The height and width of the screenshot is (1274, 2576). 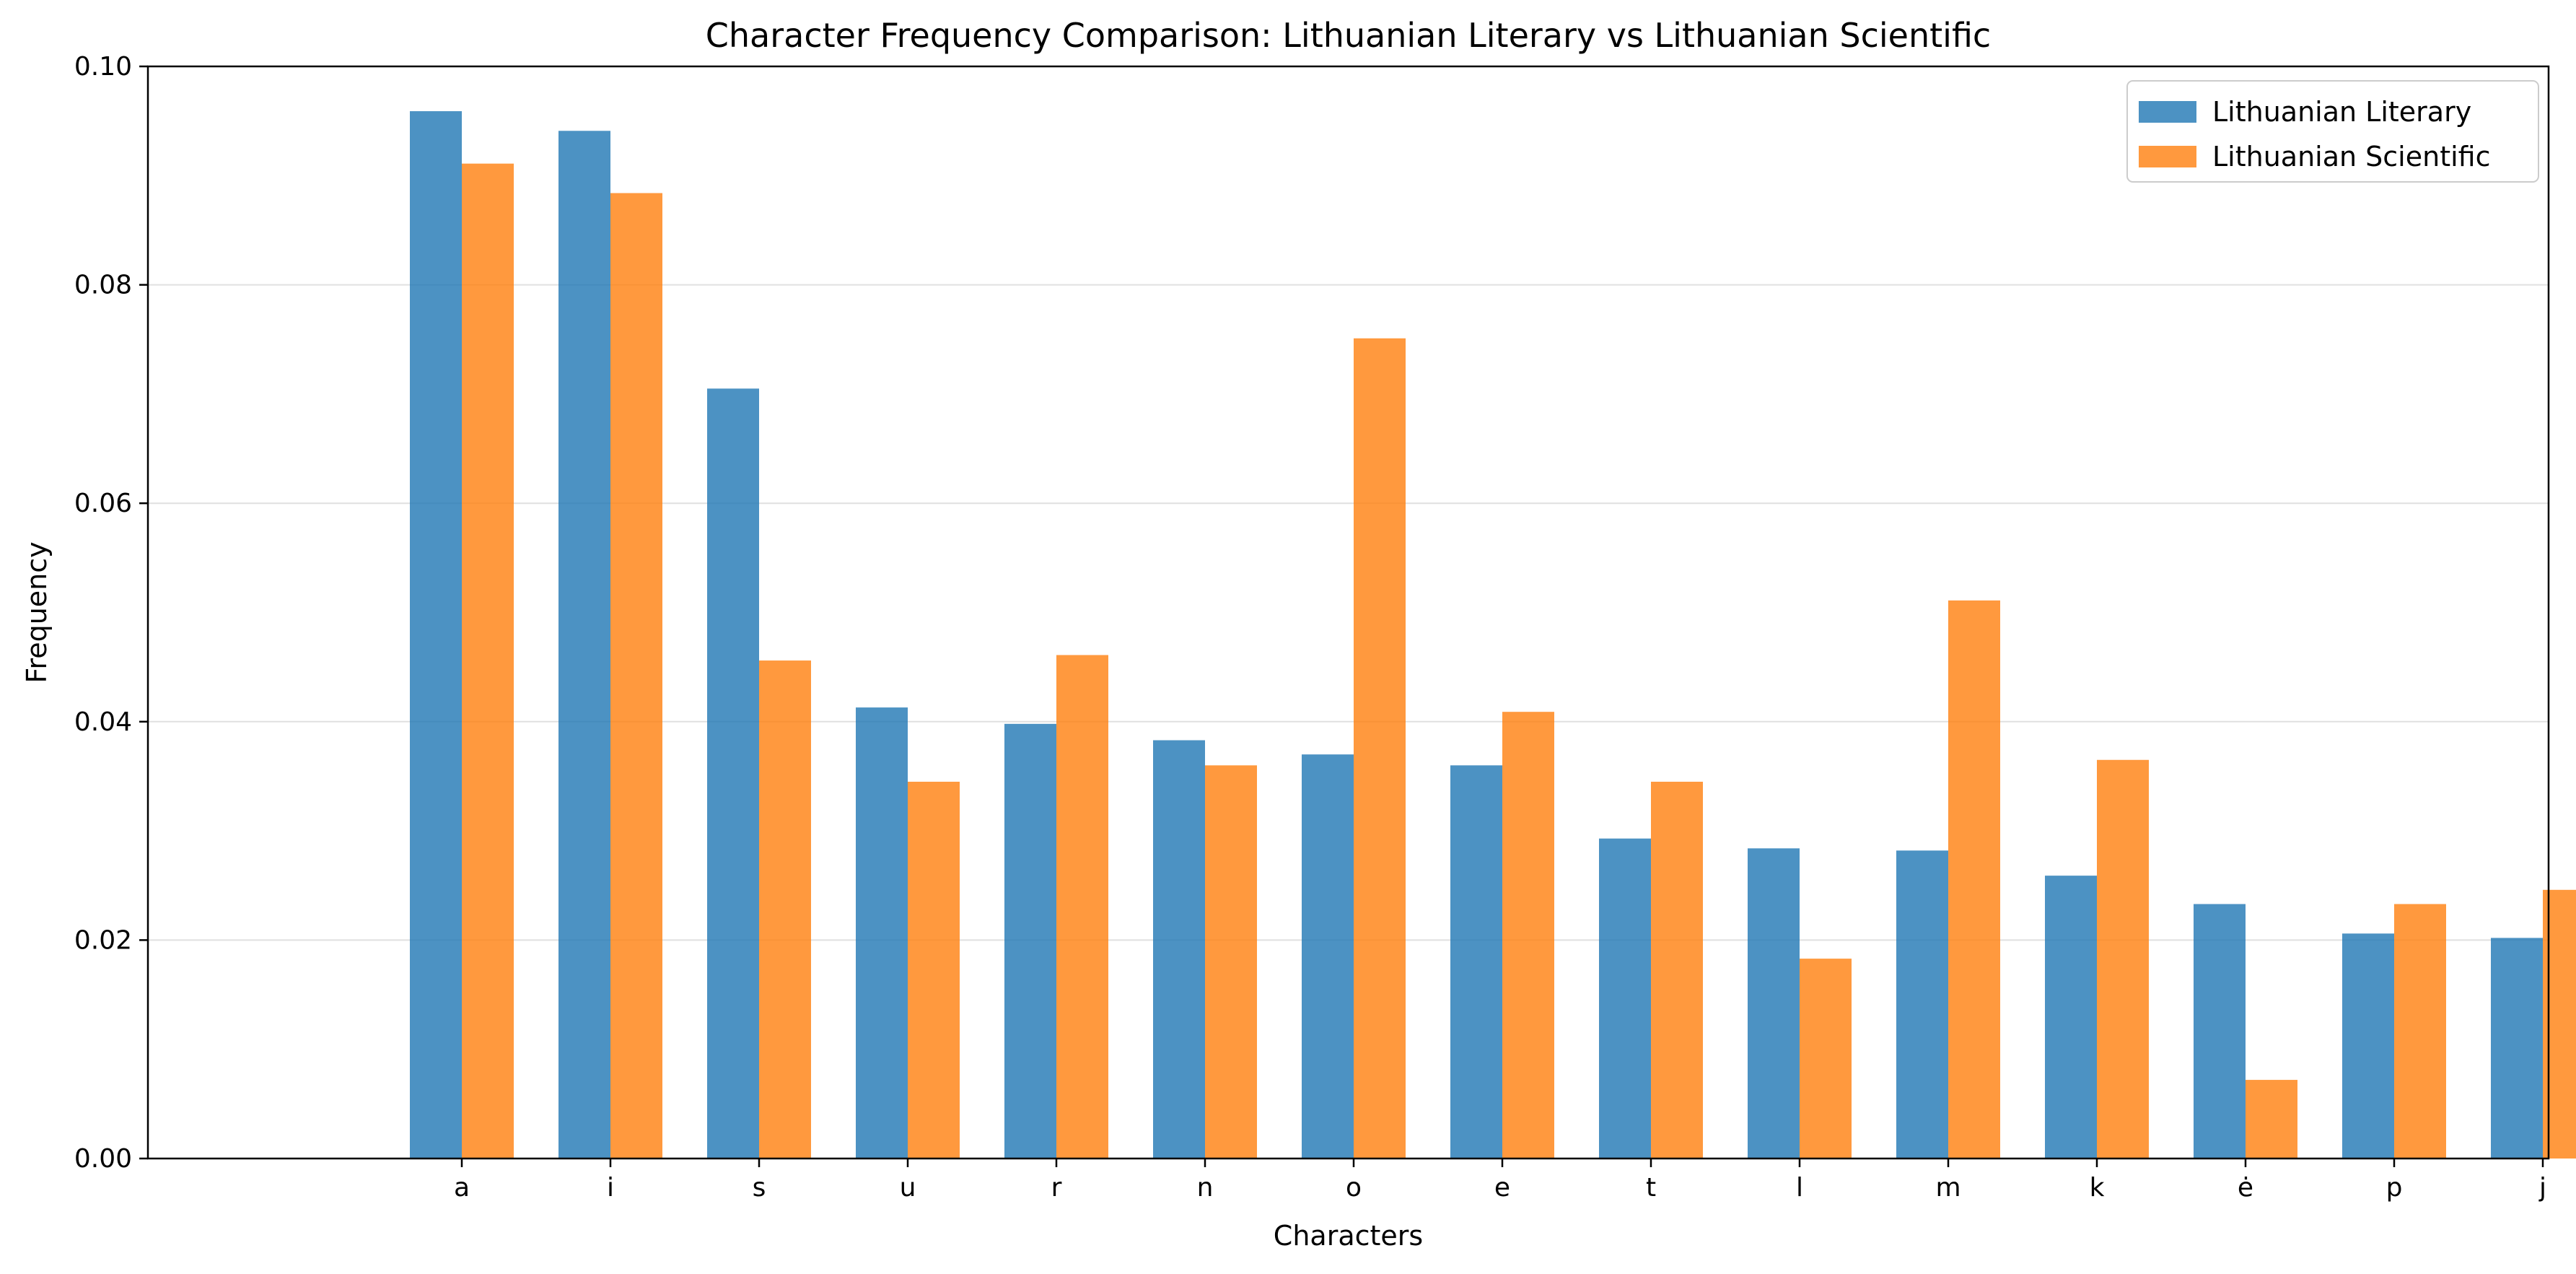 I want to click on y-axis-label: Frequency, so click(x=37, y=612).